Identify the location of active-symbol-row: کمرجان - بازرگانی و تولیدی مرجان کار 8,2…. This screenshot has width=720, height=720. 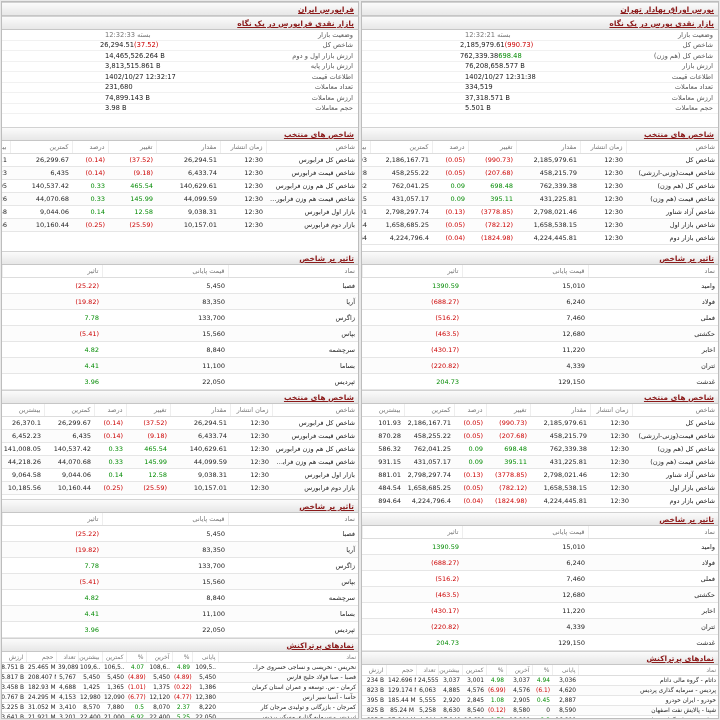
(180, 707).